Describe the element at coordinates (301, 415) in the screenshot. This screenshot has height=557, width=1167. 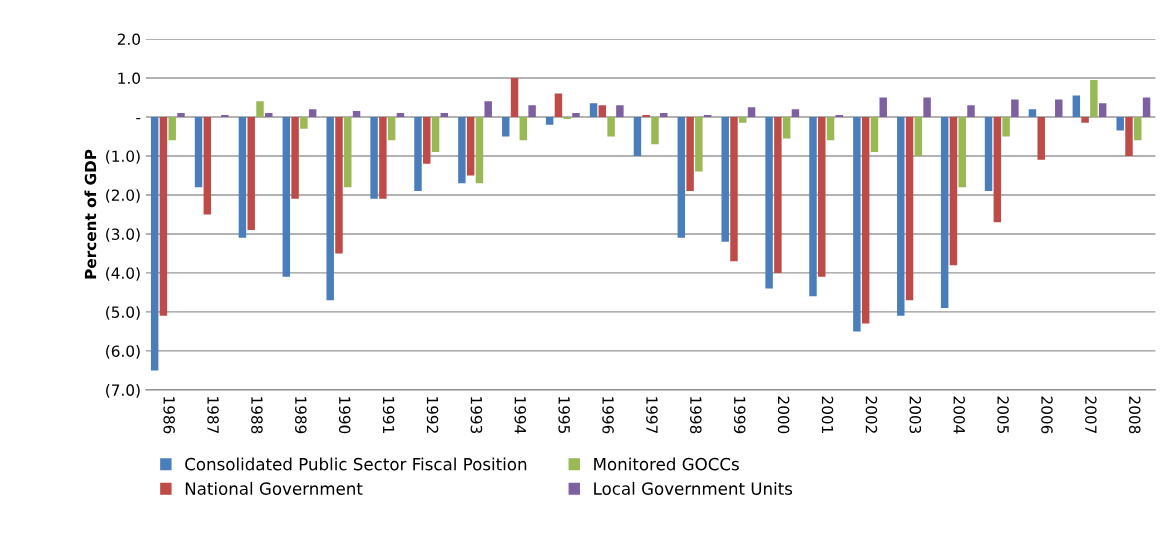
I see `x-tick-label: 1989` at that location.